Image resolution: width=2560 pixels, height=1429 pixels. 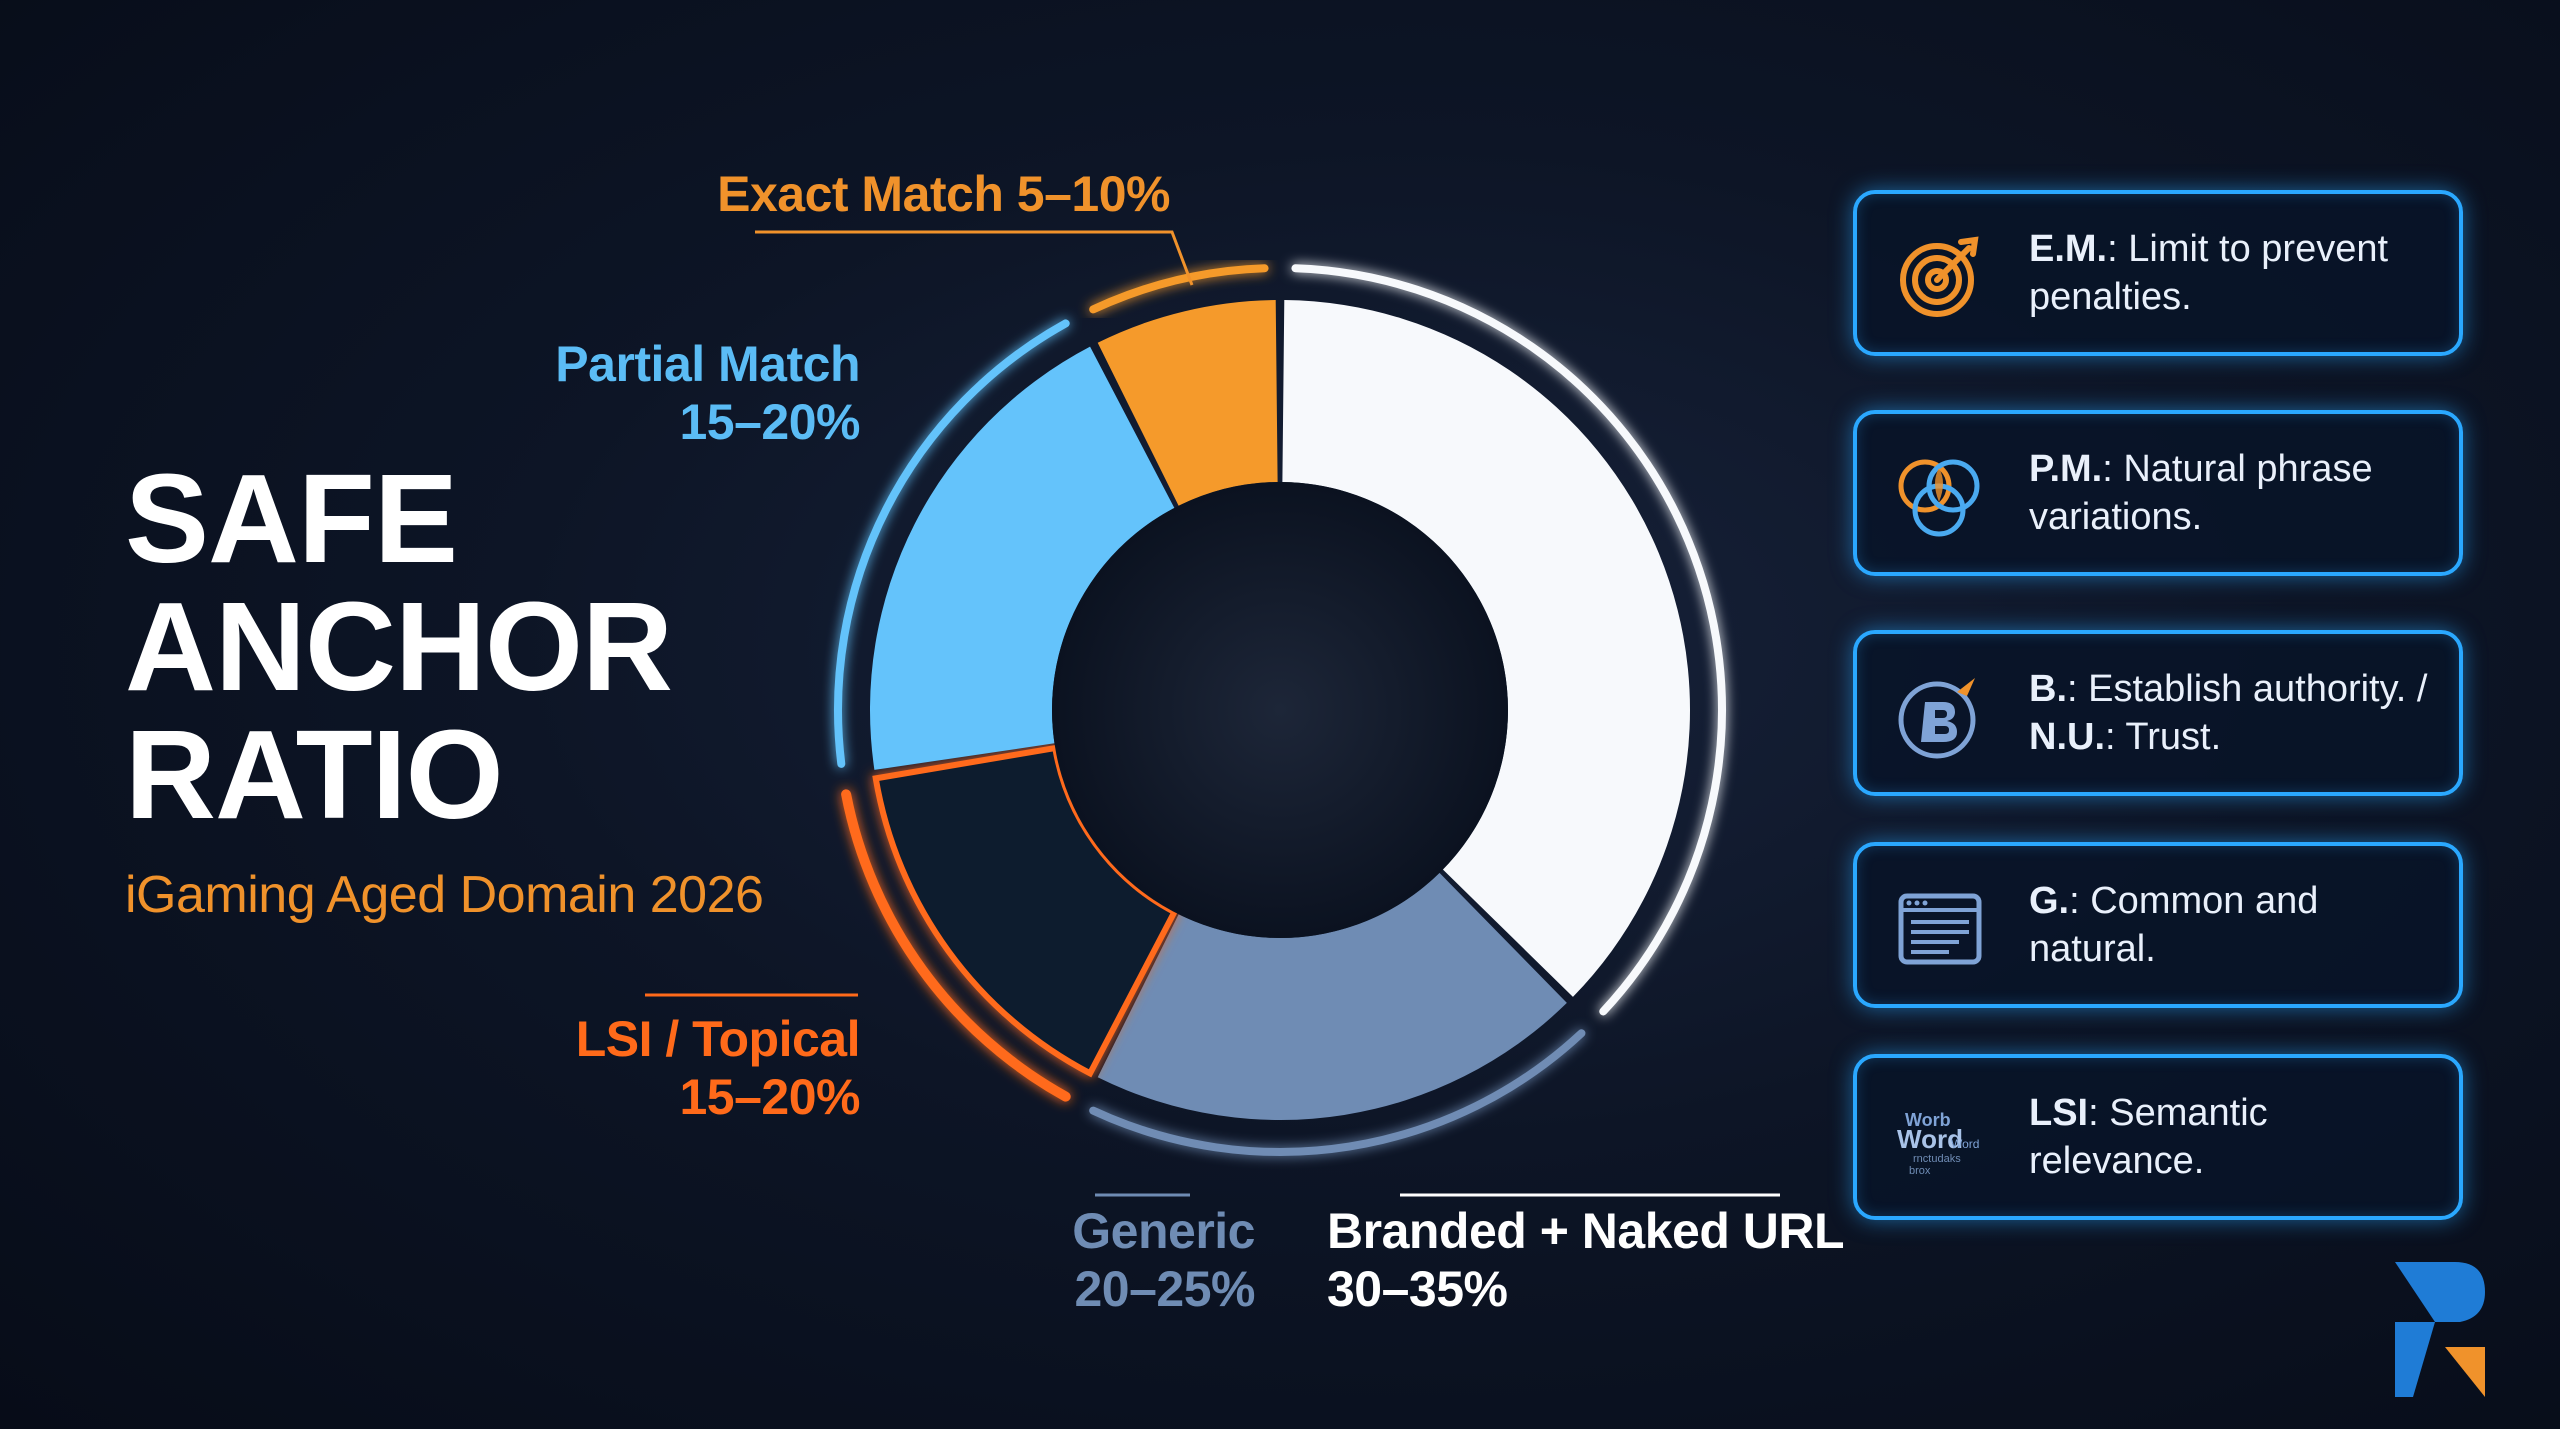 I want to click on card-description: : Limit to prevent penalties., so click(x=2209, y=273).